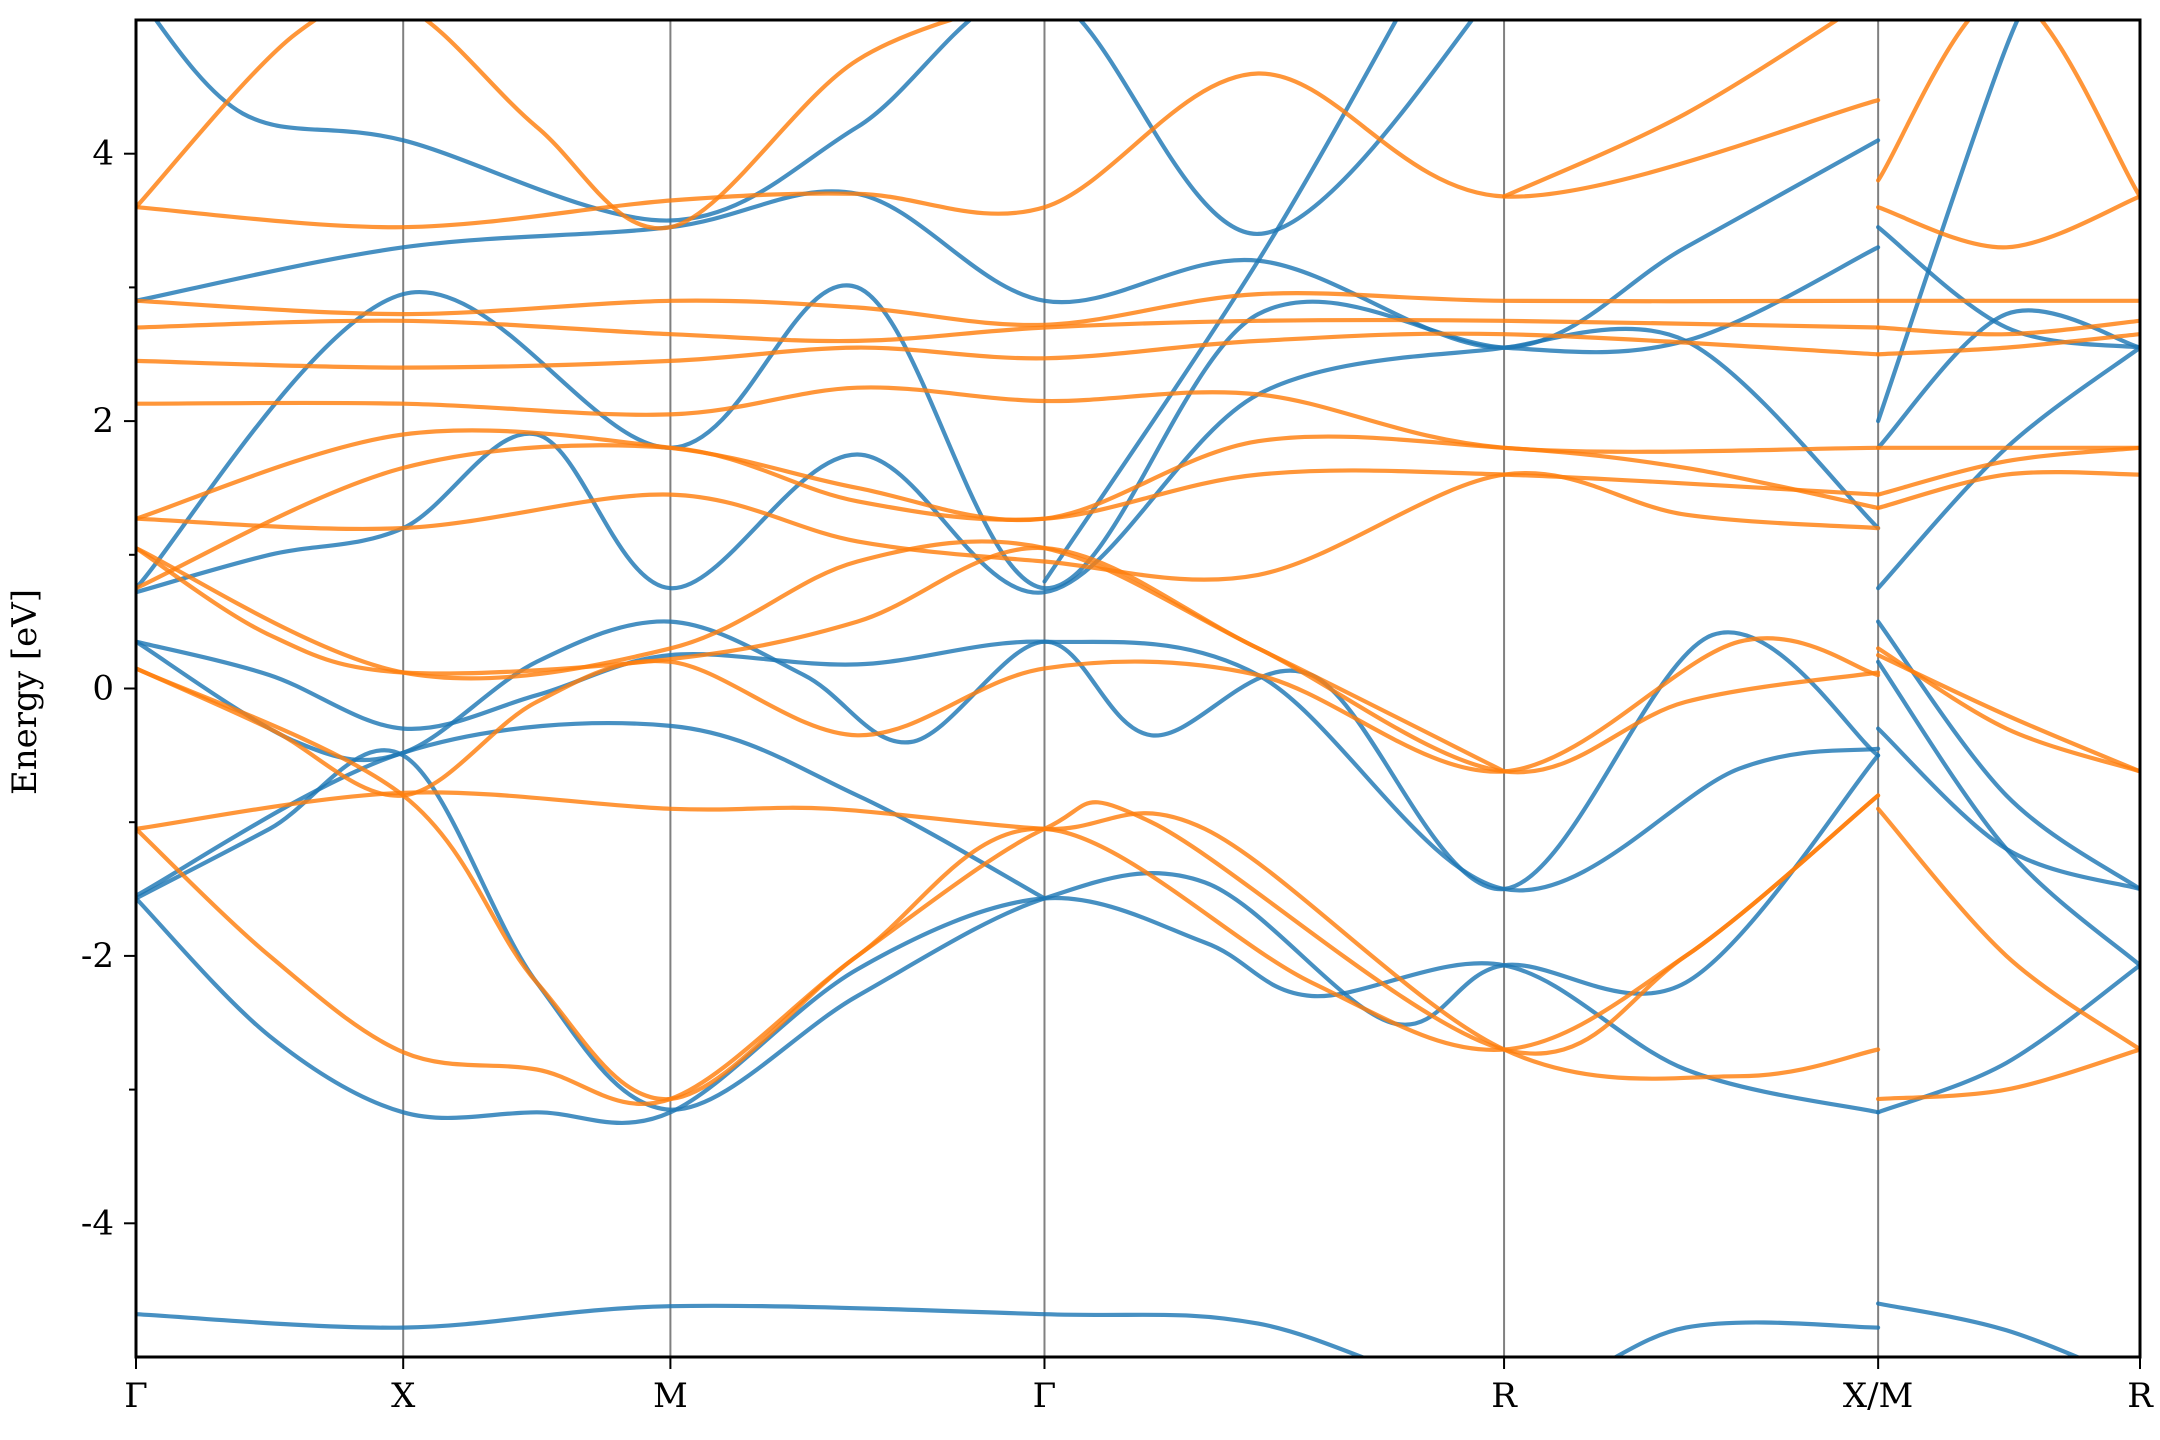 Image resolution: width=2160 pixels, height=1440 pixels. Describe the element at coordinates (103, 689) in the screenshot. I see `y-tick-label: 0` at that location.